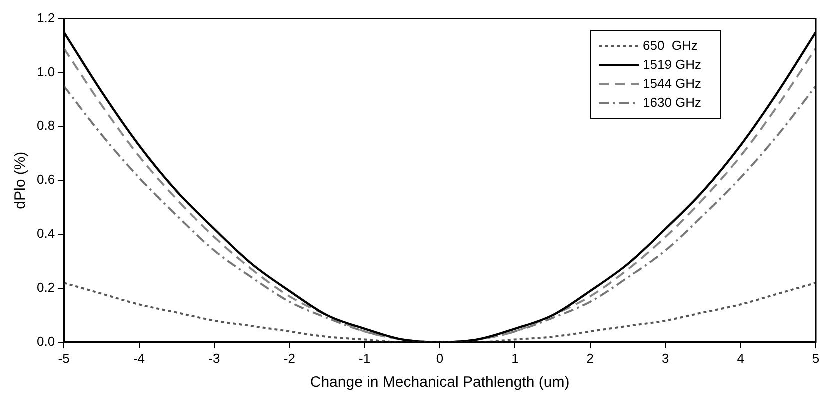 The width and height of the screenshot is (838, 404). What do you see at coordinates (440, 383) in the screenshot?
I see `x-axis-title: Change in Mechanical Pathlength (um)` at bounding box center [440, 383].